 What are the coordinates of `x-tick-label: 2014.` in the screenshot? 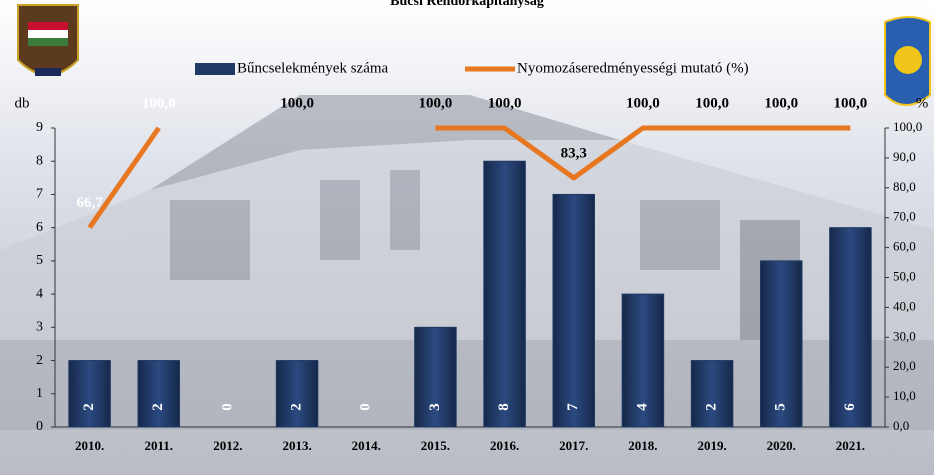 It's located at (366, 445).